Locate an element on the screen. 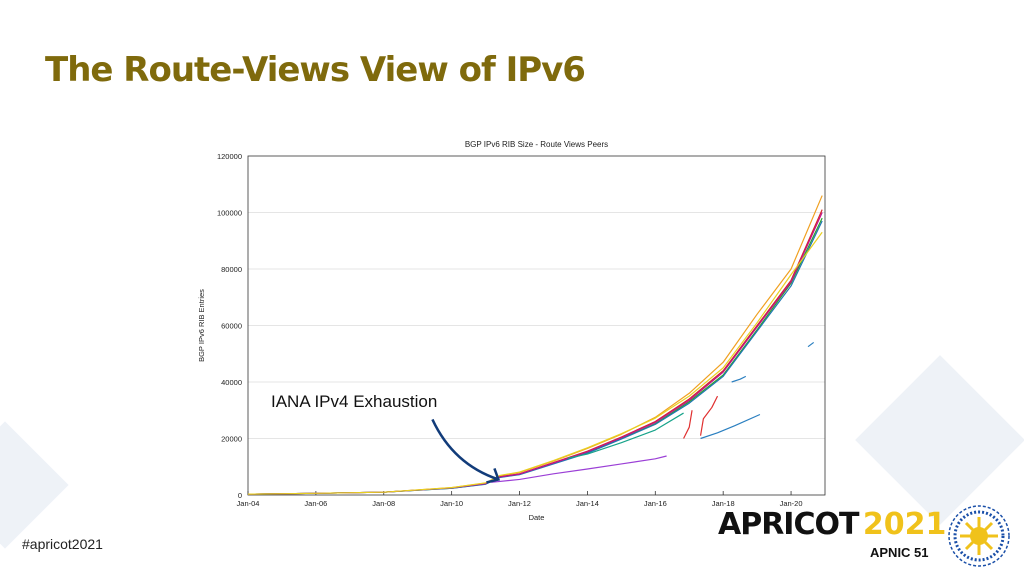  x-tick-label: Jan-12 is located at coordinates (519, 503).